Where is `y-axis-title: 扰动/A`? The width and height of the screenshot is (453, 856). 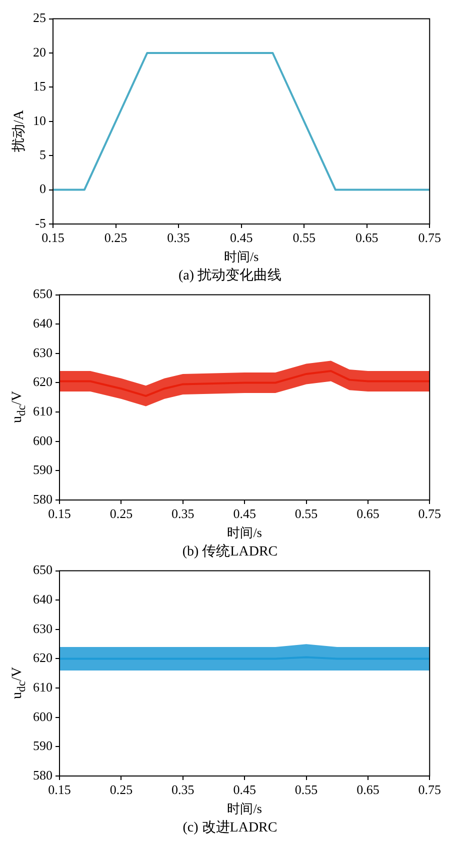
y-axis-title: 扰动/A is located at coordinates (19, 131).